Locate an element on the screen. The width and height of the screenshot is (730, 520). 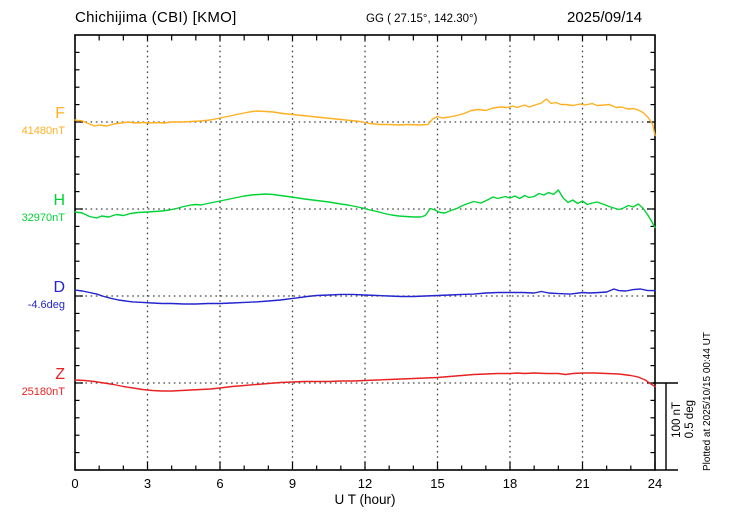
x-tick-label-15: 15 is located at coordinates (437, 483).